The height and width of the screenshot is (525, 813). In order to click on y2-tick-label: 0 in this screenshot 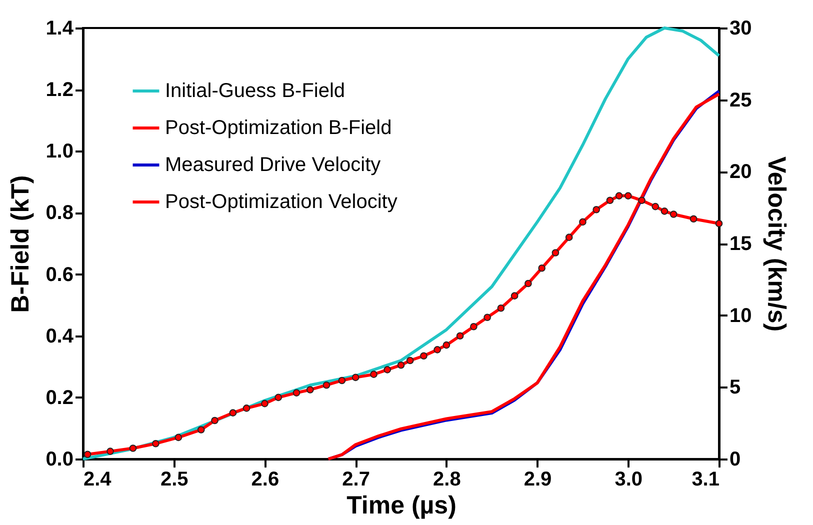, I will do `click(735, 459)`.